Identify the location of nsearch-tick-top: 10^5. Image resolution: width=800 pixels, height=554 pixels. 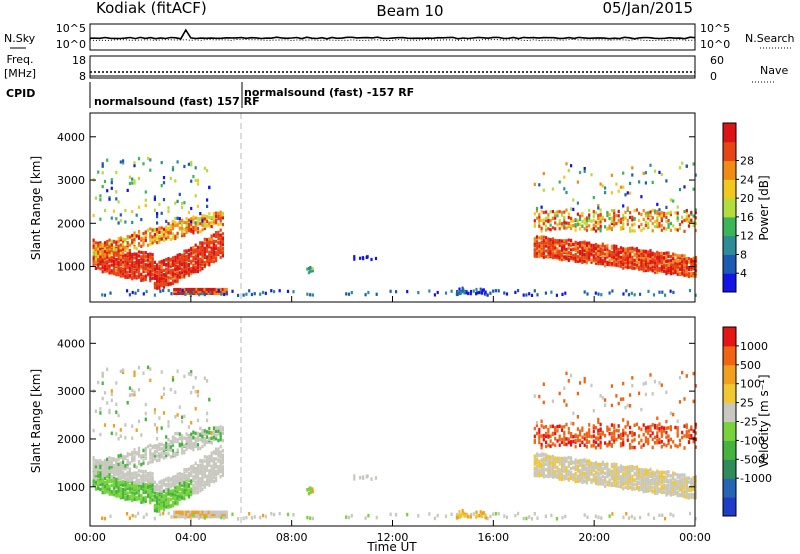
(715, 28).